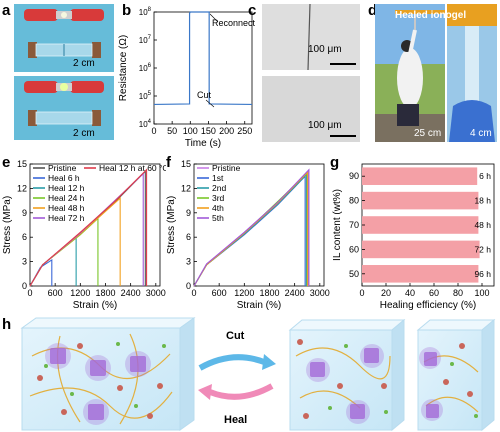 The width and height of the screenshot is (500, 432). Describe the element at coordinates (123, 68) in the screenshot. I see `y-axis-label: Resistance (Ω)` at that location.